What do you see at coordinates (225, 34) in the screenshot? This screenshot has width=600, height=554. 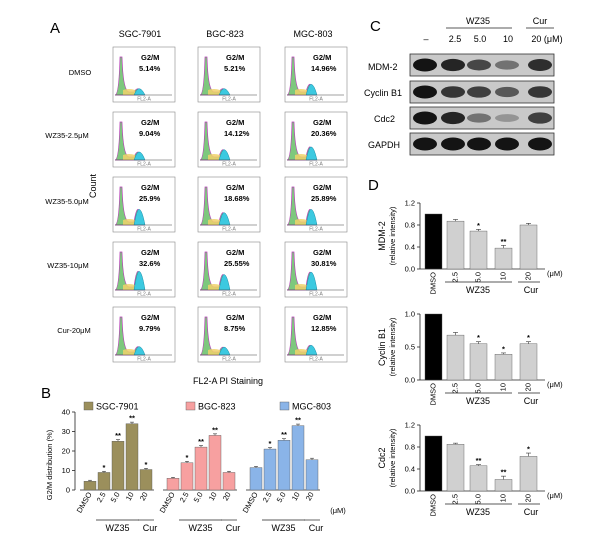 I see `cell-line-label: BGC-823` at bounding box center [225, 34].